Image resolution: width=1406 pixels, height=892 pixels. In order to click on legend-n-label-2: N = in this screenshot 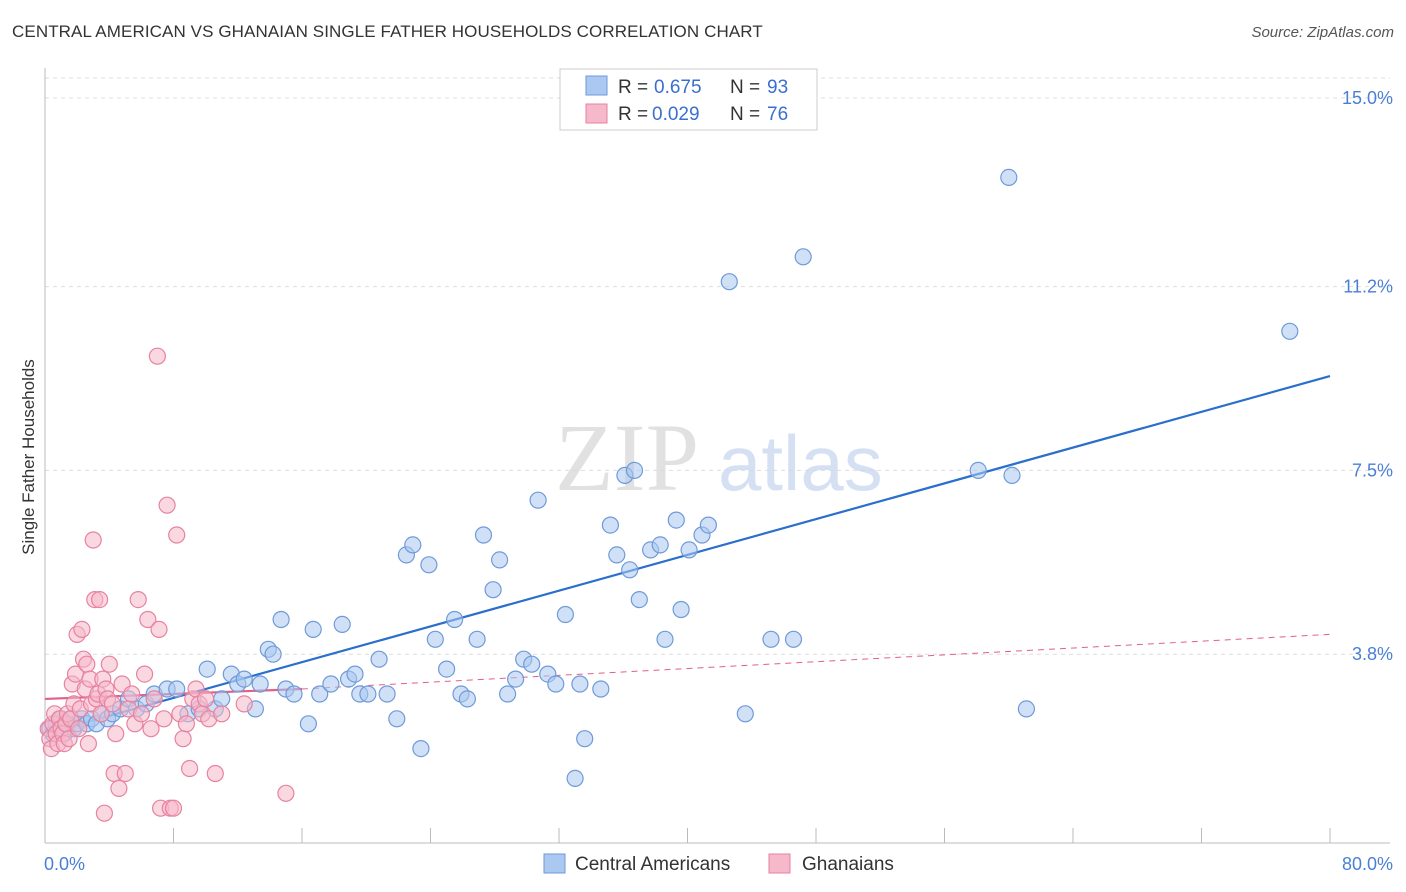, I will do `click(745, 114)`.